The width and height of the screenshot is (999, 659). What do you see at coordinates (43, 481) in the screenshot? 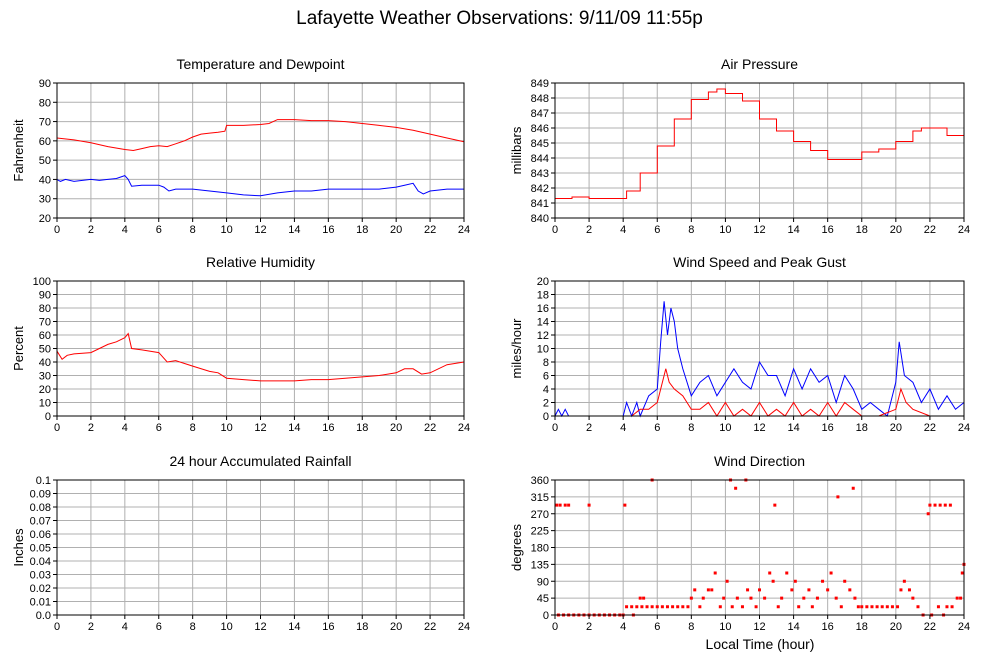
I see `y-tick-label: 0.1` at bounding box center [43, 481].